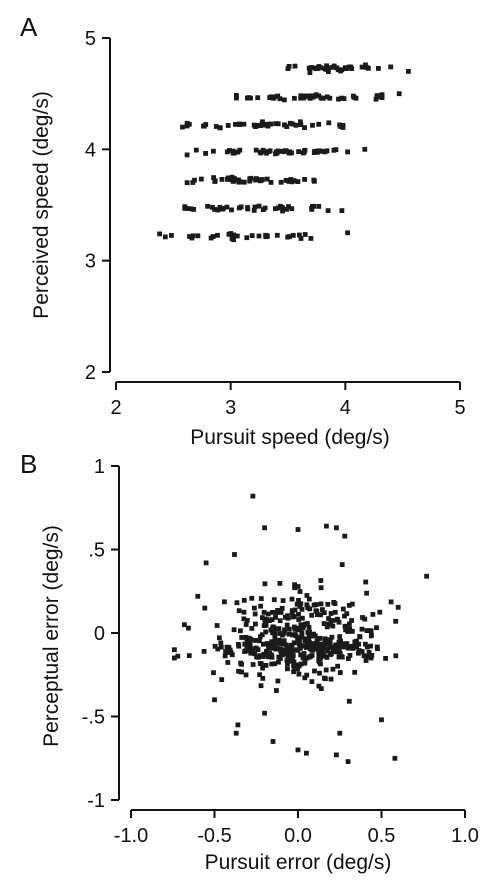 The width and height of the screenshot is (494, 881). I want to click on y-tick-label: -1, so click(96, 801).